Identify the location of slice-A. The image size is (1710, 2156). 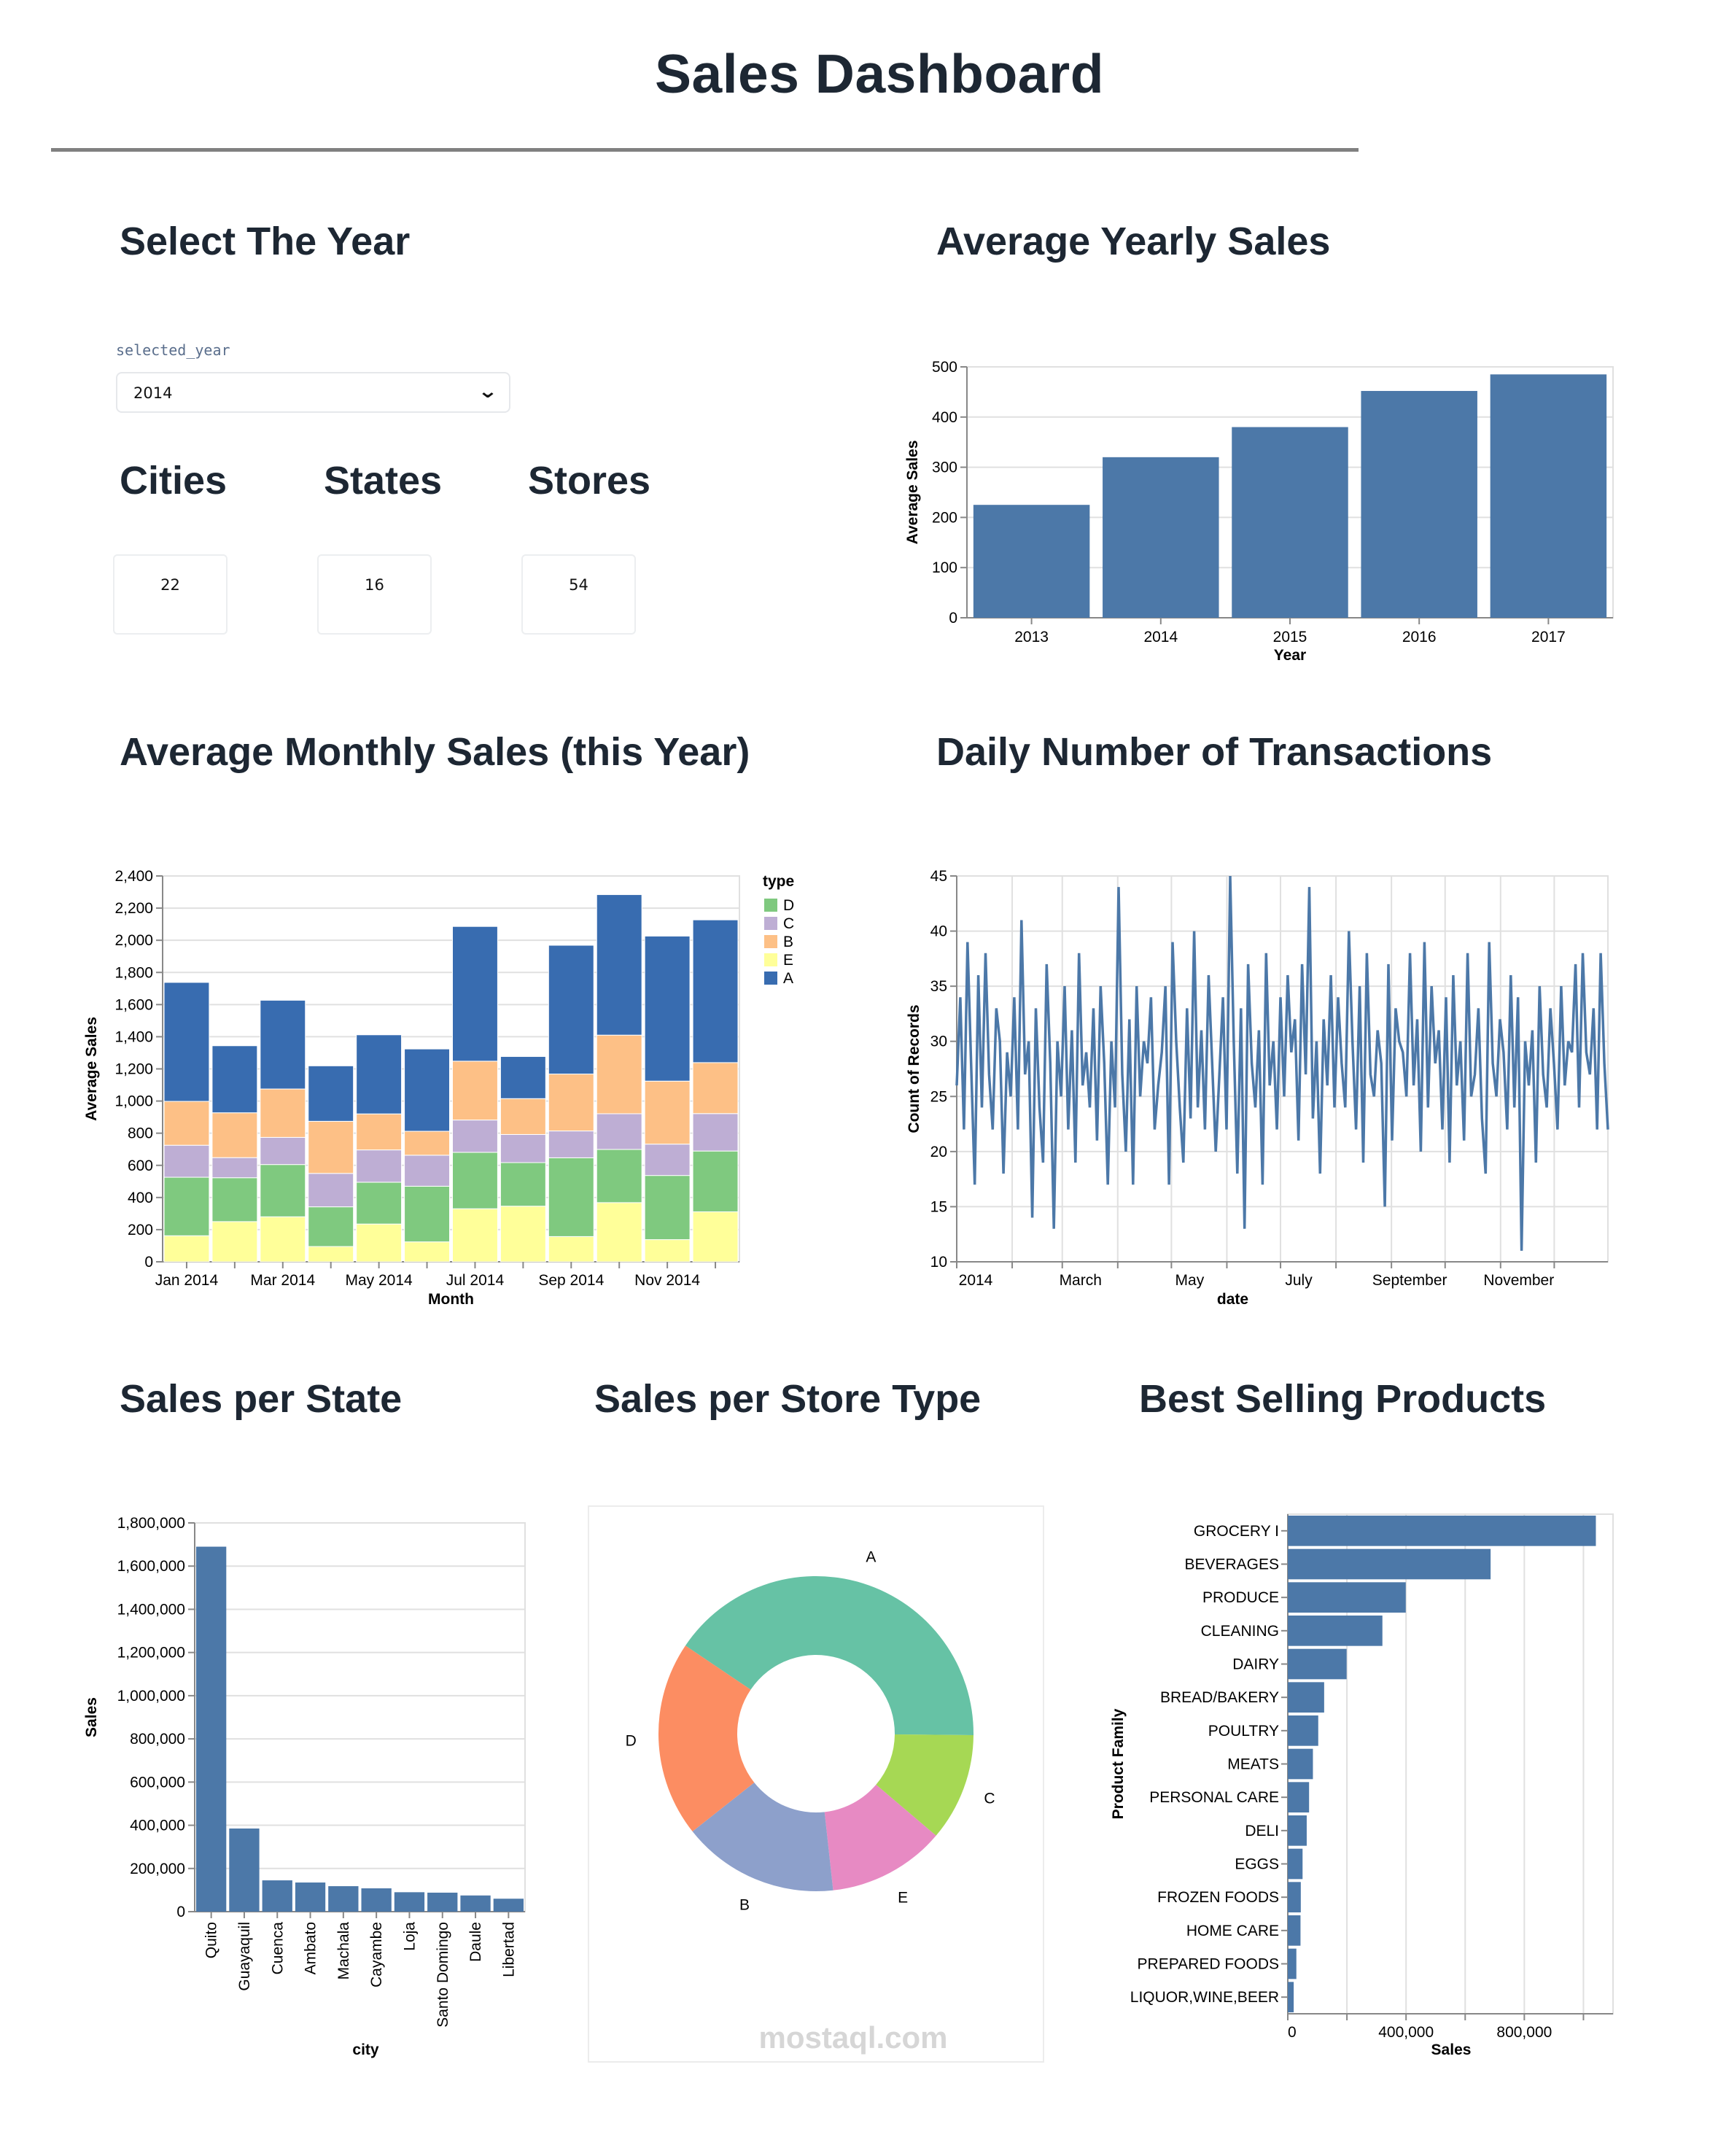
(829, 1655).